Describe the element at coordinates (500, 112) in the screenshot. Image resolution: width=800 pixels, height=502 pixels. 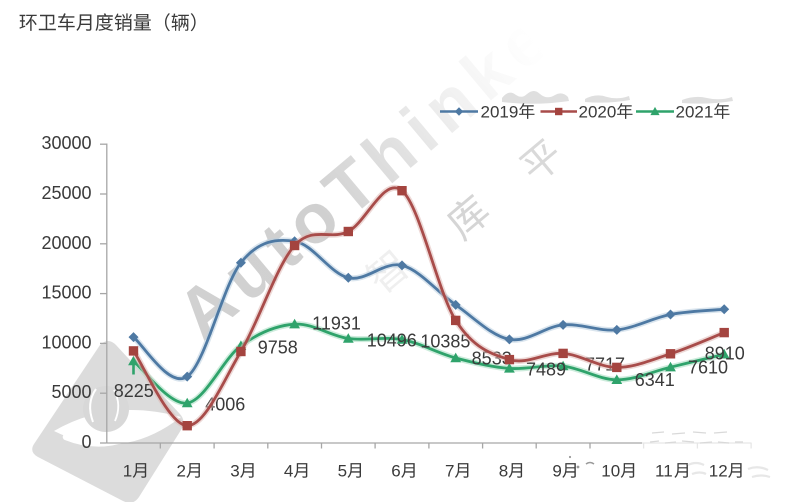
I see `svg-text: 2019` at that location.